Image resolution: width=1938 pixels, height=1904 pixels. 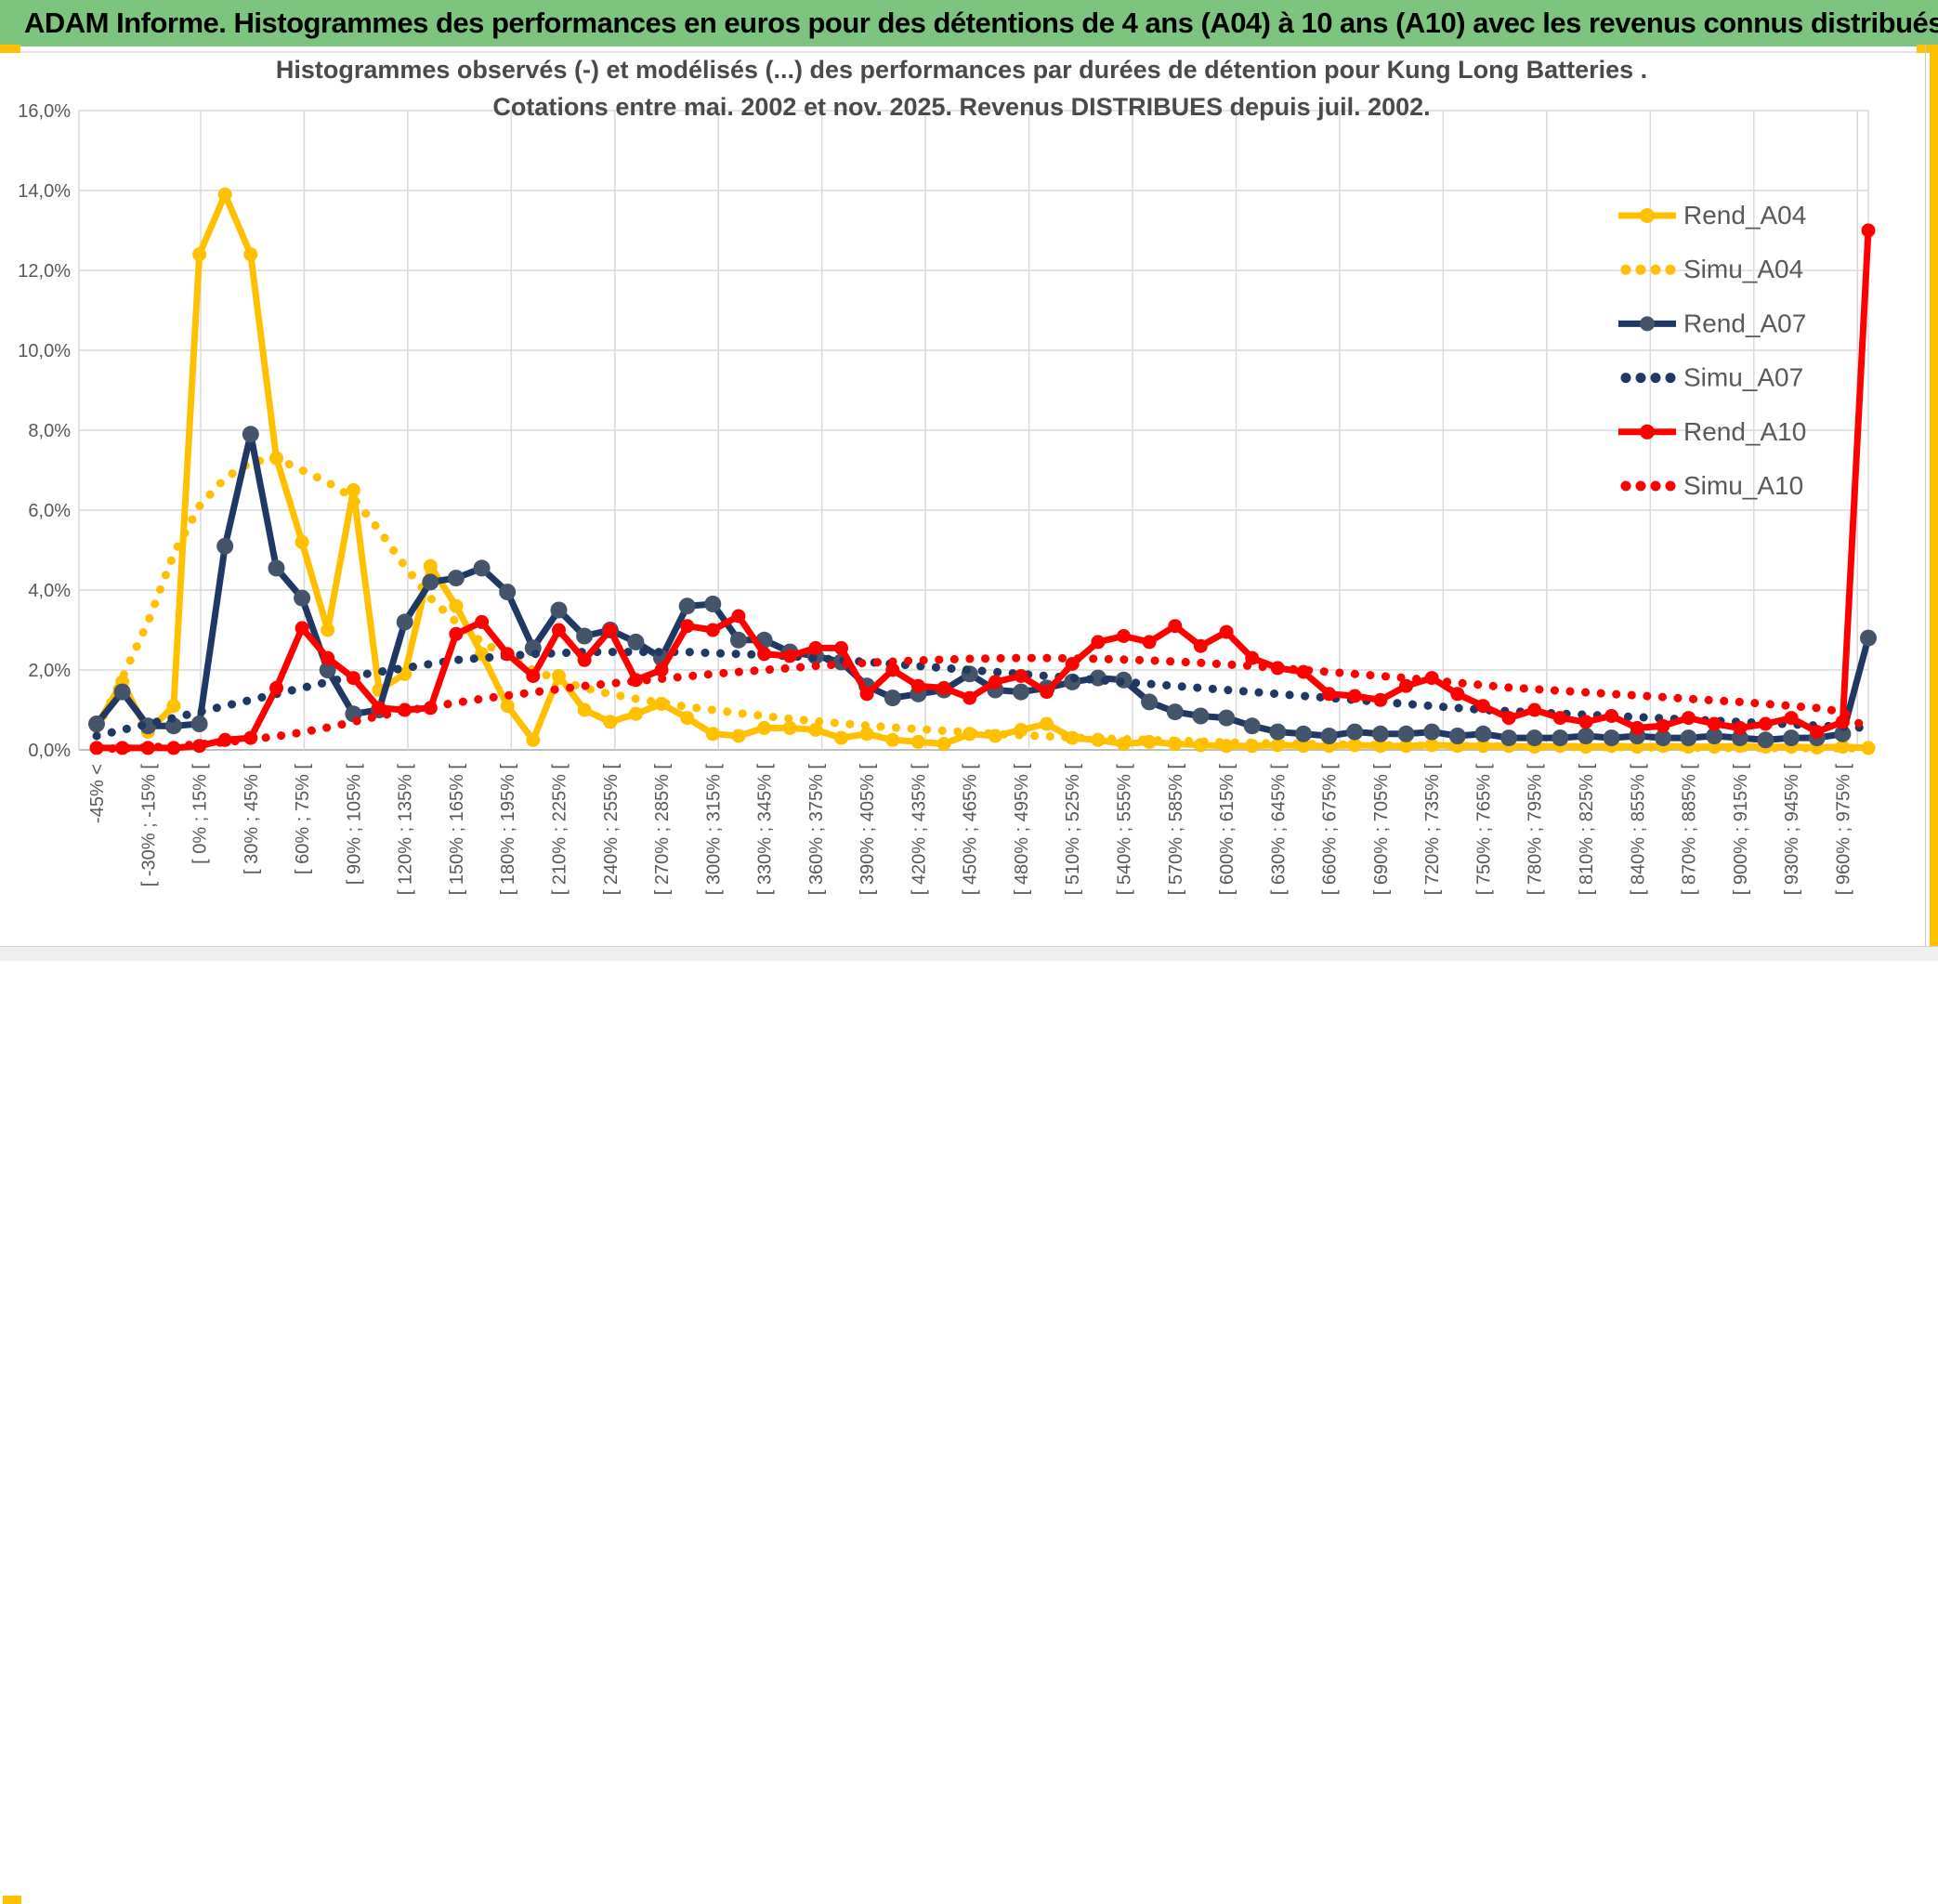 I want to click on legend-item-Simu_A10: Simu_A10, so click(x=1712, y=485).